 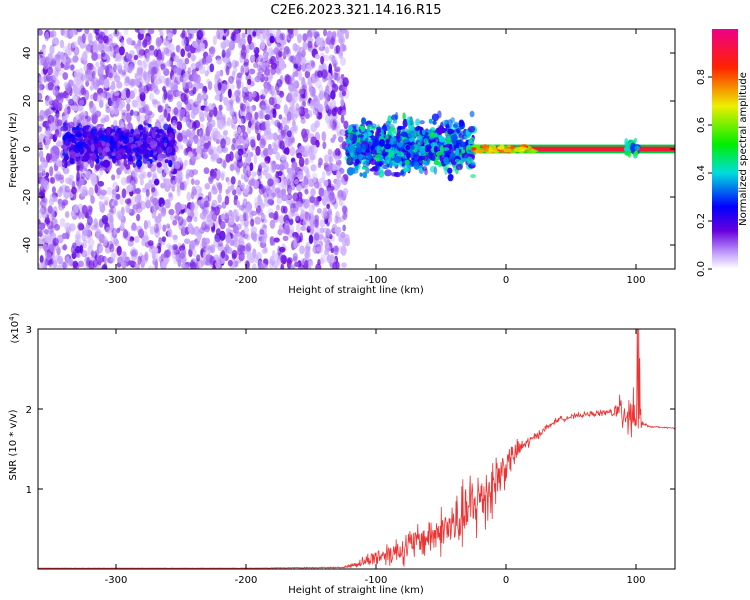 What do you see at coordinates (15, 314) in the screenshot?
I see `snr-y-multiplier-close: )` at bounding box center [15, 314].